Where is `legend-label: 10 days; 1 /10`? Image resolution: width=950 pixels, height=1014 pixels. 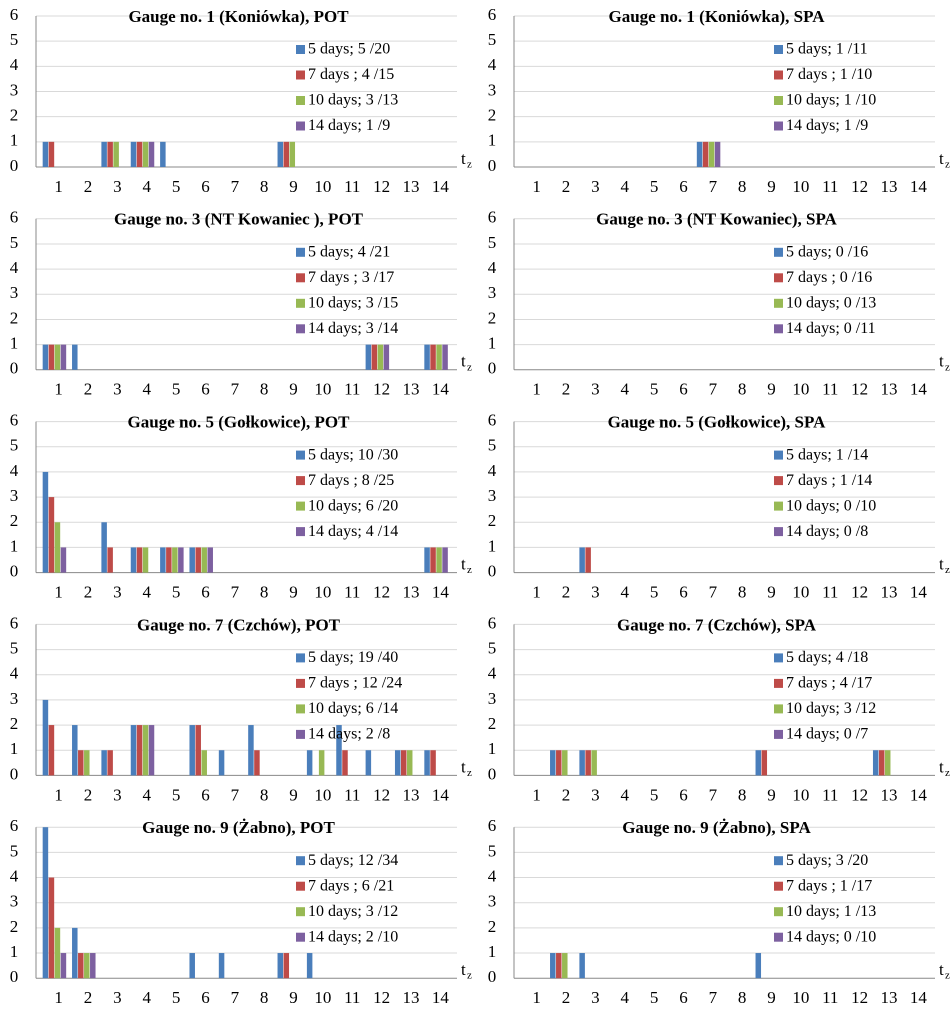
legend-label: 10 days; 1 /10 is located at coordinates (831, 100).